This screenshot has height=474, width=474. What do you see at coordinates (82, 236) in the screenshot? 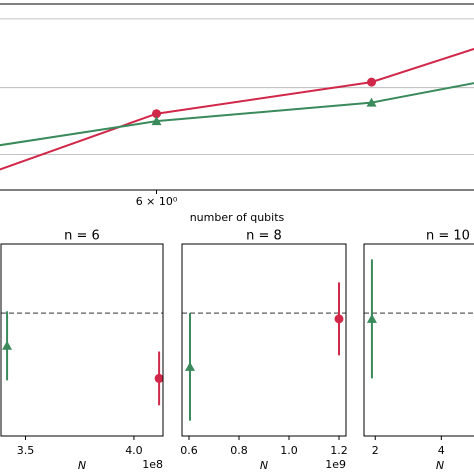
I see `panel-title: n = 6` at bounding box center [82, 236].